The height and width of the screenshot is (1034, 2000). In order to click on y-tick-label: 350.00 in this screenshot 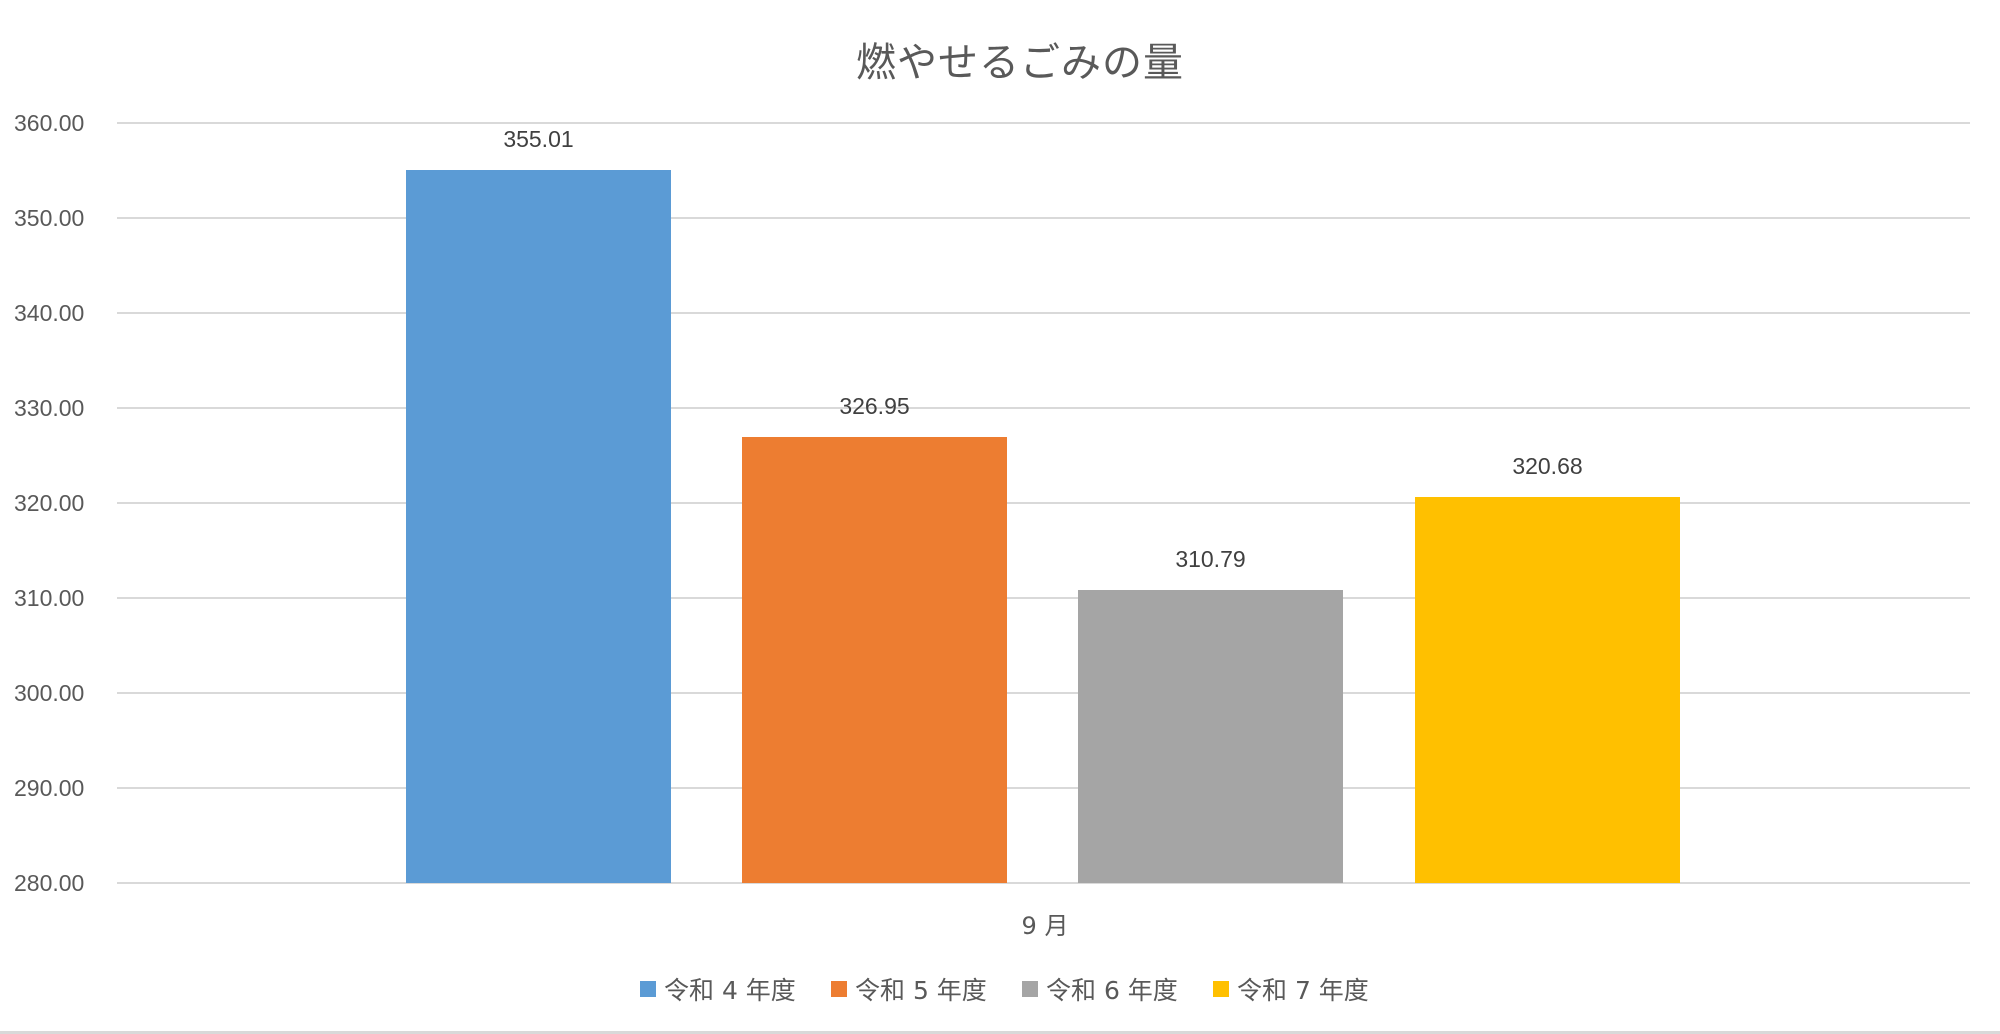, I will do `click(49, 218)`.